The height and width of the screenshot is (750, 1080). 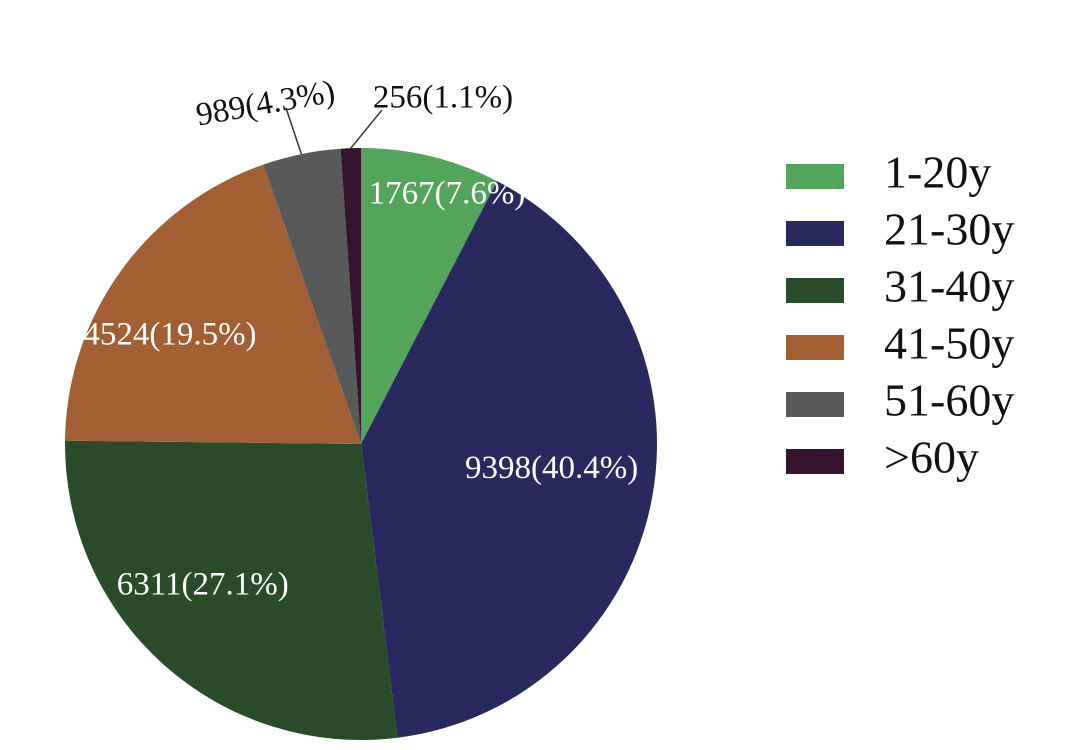 What do you see at coordinates (937, 172) in the screenshot?
I see `legend-label-1-20y: 1-20y` at bounding box center [937, 172].